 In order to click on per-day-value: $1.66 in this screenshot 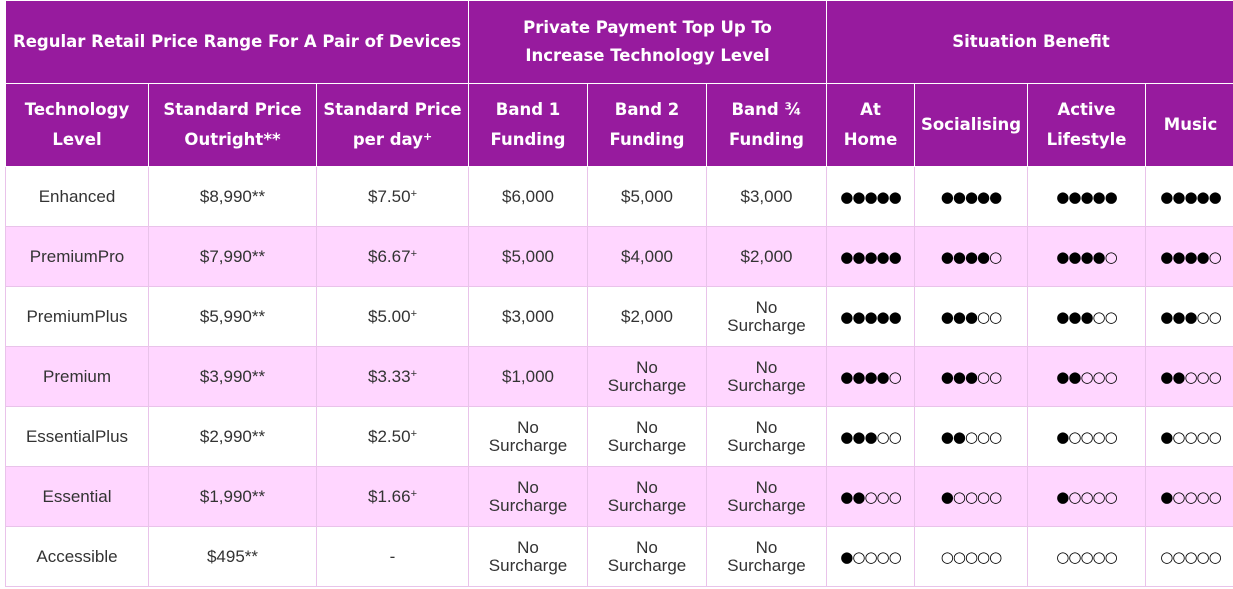, I will do `click(389, 496)`.